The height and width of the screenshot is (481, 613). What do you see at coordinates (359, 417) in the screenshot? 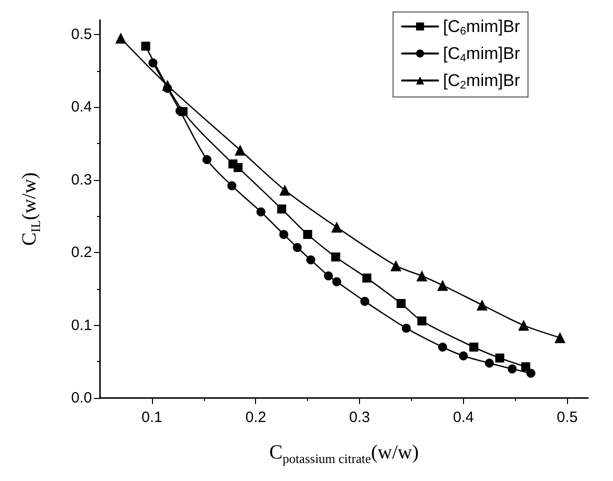
I see `x-tick-label: 0.3` at bounding box center [359, 417].